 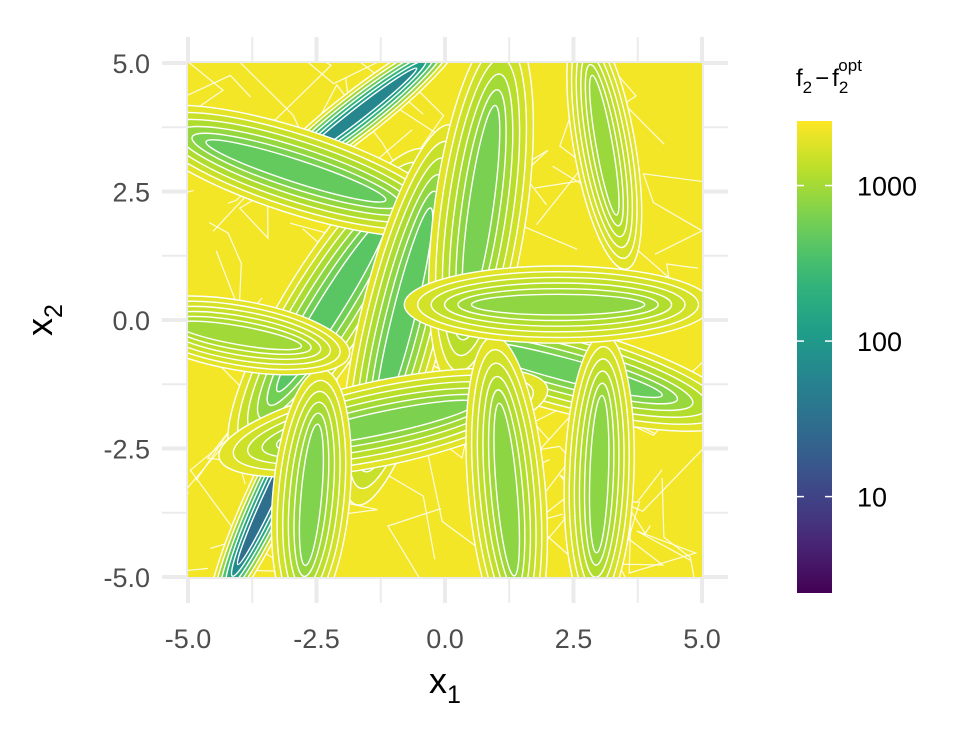 What do you see at coordinates (188, 639) in the screenshot?
I see `x-tick-label: -5.0` at bounding box center [188, 639].